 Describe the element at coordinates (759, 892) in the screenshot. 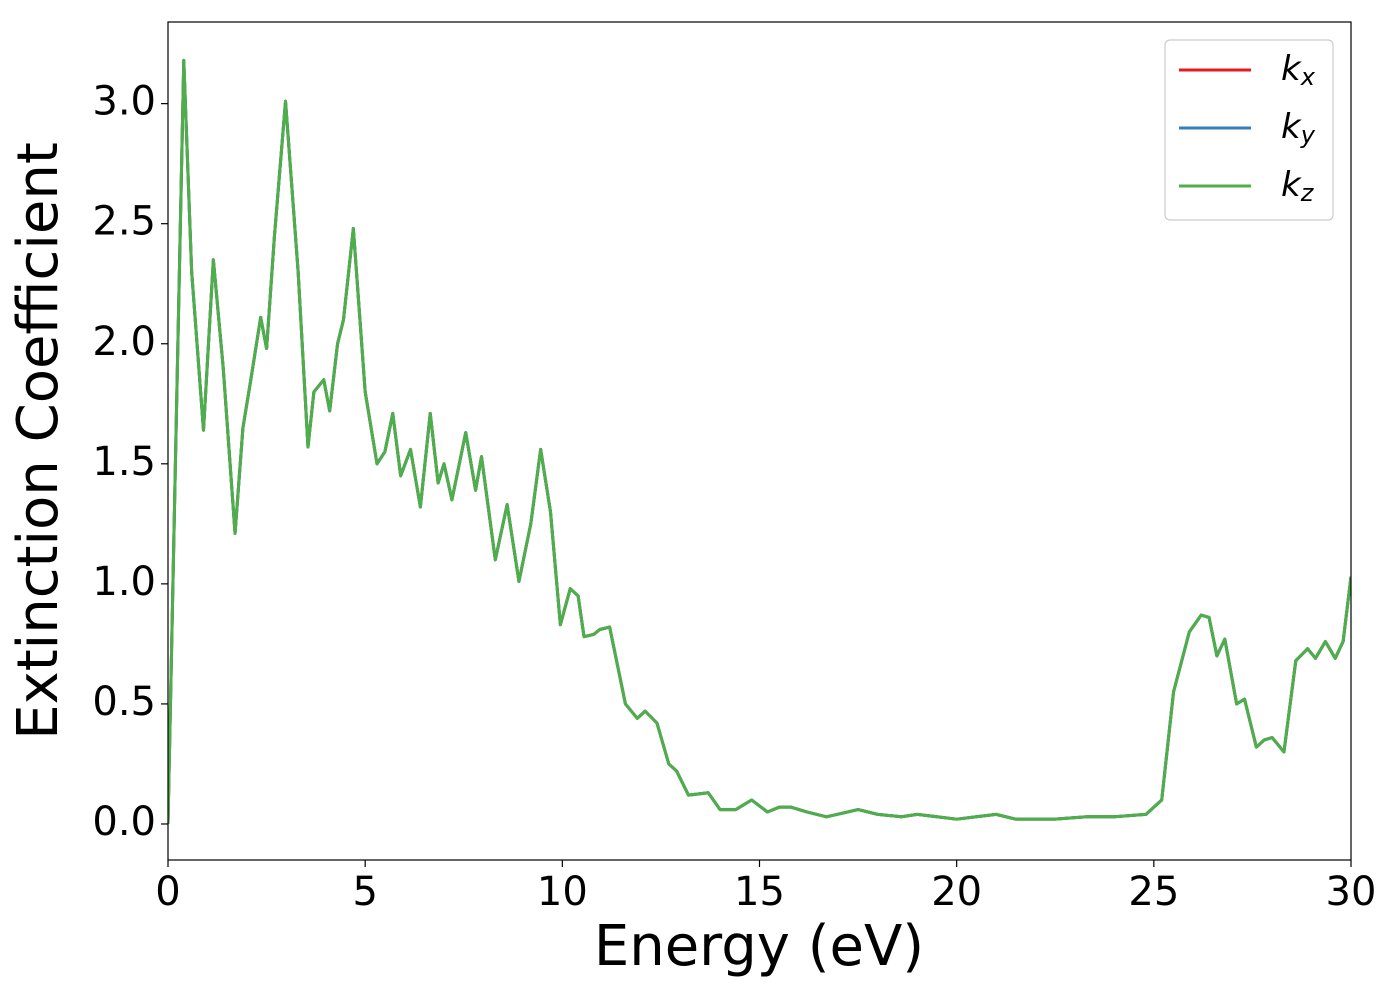

I see `x-tick-label: 15` at that location.